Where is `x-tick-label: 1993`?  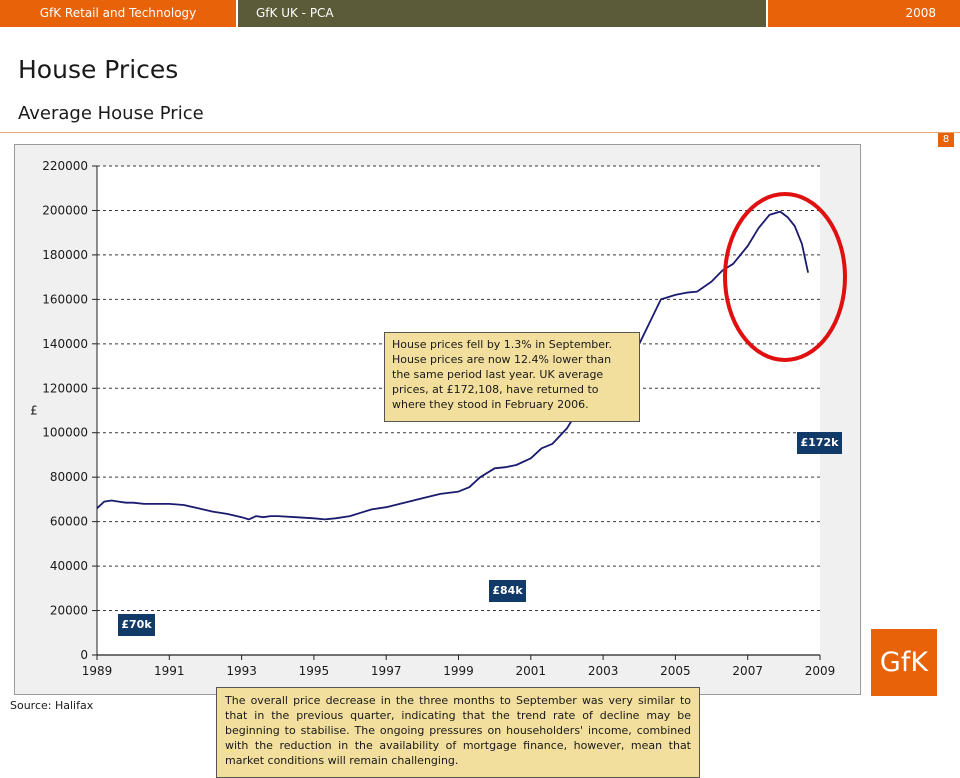
x-tick-label: 1993 is located at coordinates (241, 671).